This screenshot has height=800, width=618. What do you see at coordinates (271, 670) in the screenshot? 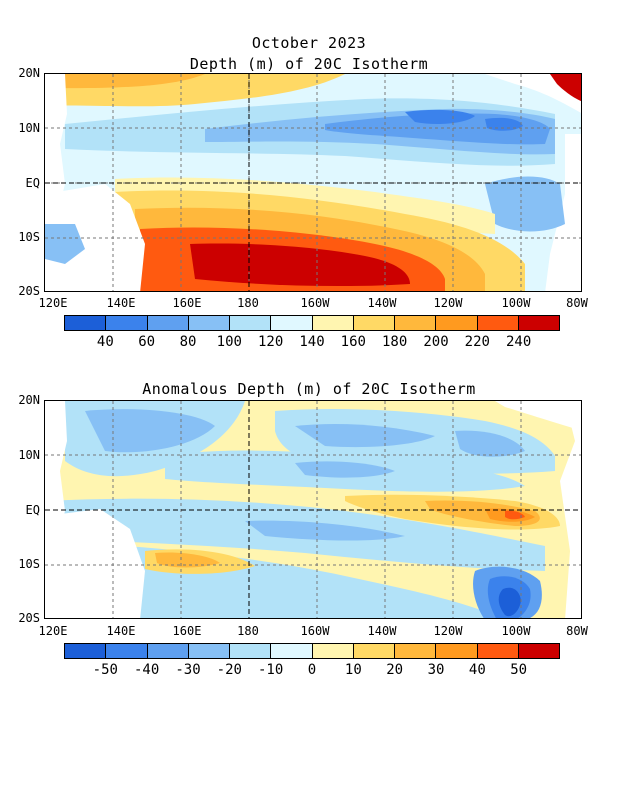
I see `colorbar2-label: -10` at bounding box center [271, 670].